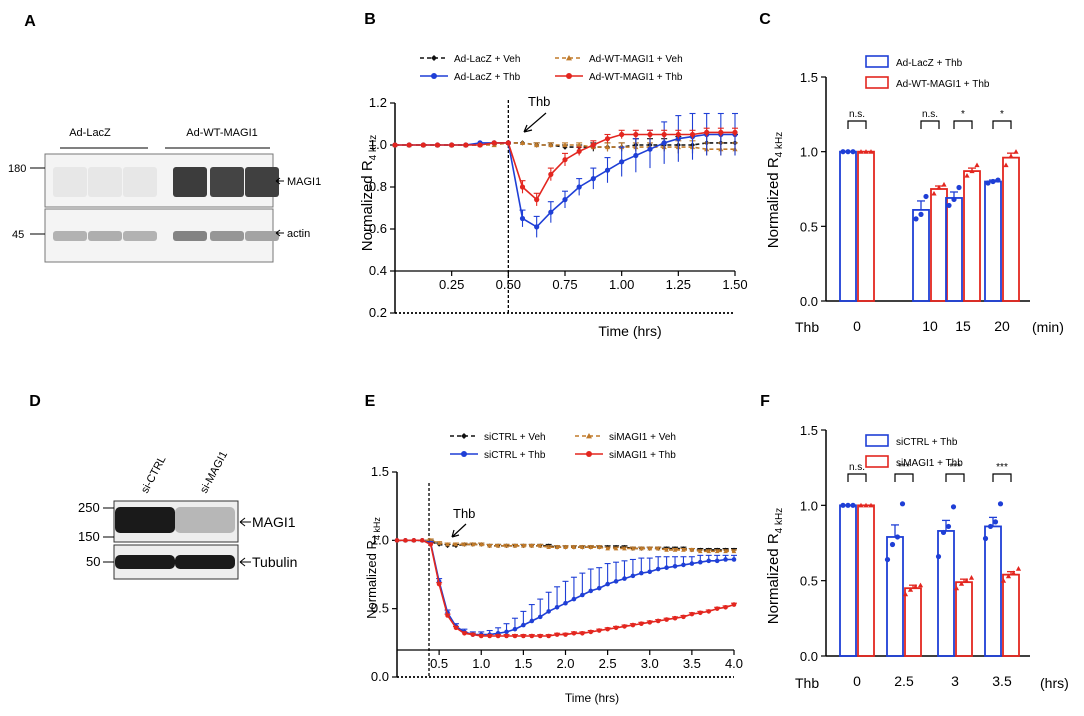 The width and height of the screenshot is (1084, 716). Describe the element at coordinates (734, 663) in the screenshot. I see `panel-e-x-tick-label-8: 4.0` at that location.